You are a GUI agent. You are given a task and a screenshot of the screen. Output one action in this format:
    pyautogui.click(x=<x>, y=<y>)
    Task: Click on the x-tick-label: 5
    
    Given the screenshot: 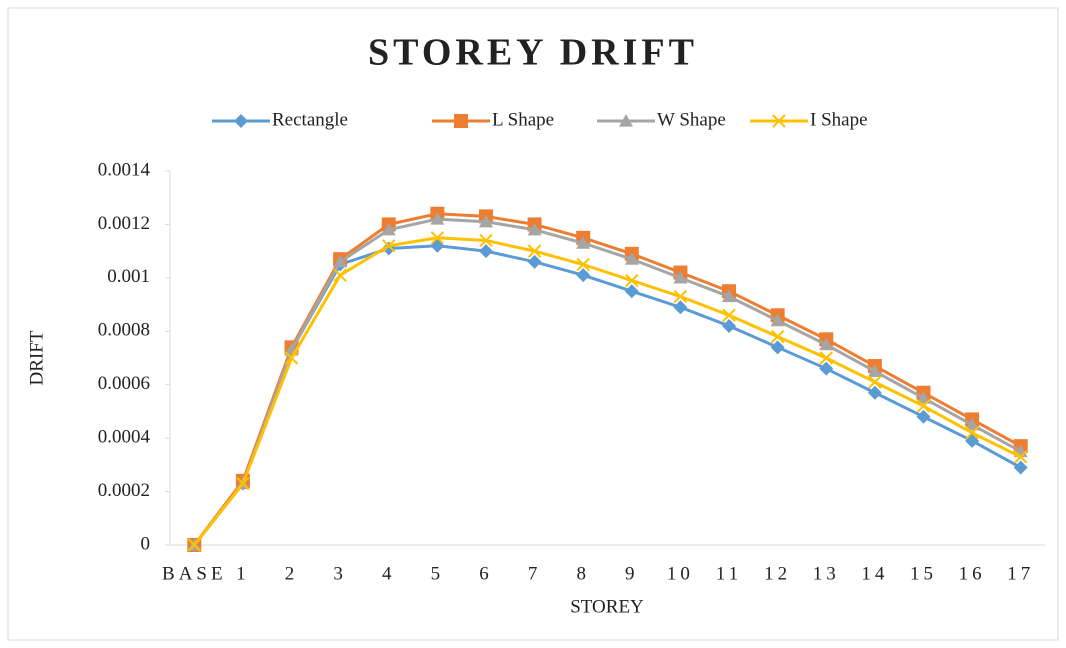 What is the action you would take?
    pyautogui.click(x=438, y=573)
    